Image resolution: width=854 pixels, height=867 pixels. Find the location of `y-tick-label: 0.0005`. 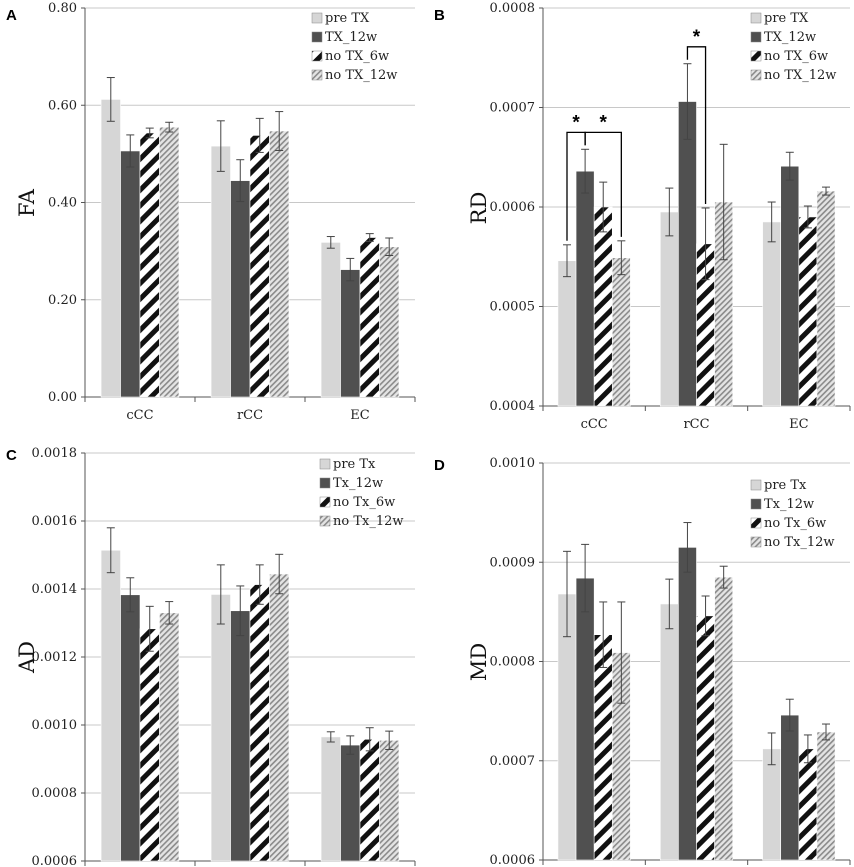

y-tick-label: 0.0005 is located at coordinates (513, 307).